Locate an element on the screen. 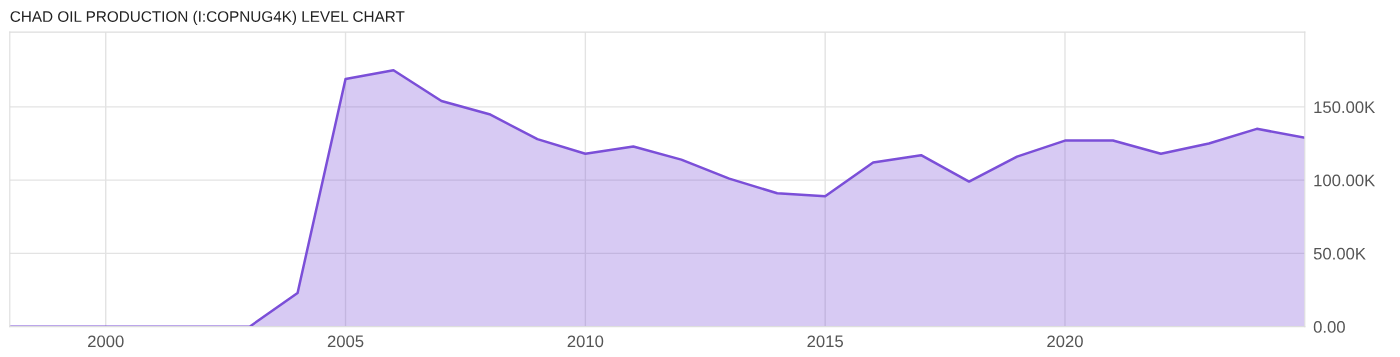 This screenshot has height=357, width=1400. y-tick-label: 50.00K is located at coordinates (1339, 253).